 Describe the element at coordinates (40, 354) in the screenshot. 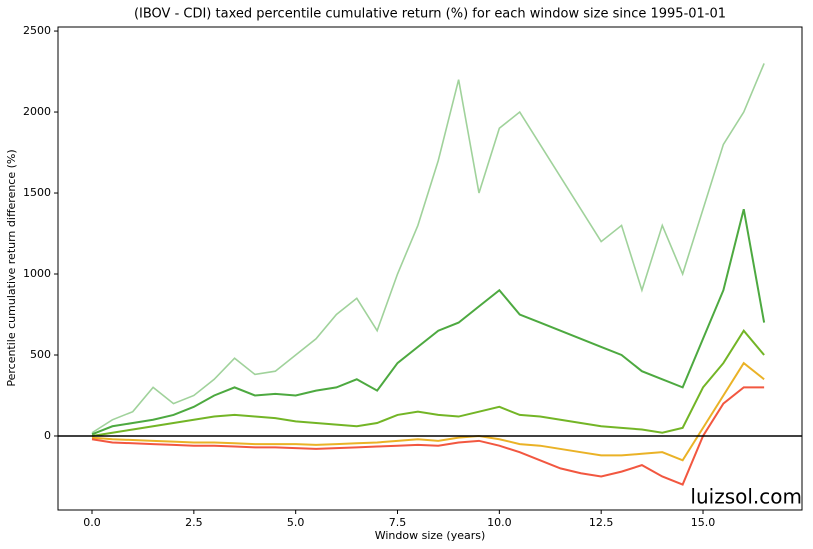

I see `y-tick-label: 500` at that location.